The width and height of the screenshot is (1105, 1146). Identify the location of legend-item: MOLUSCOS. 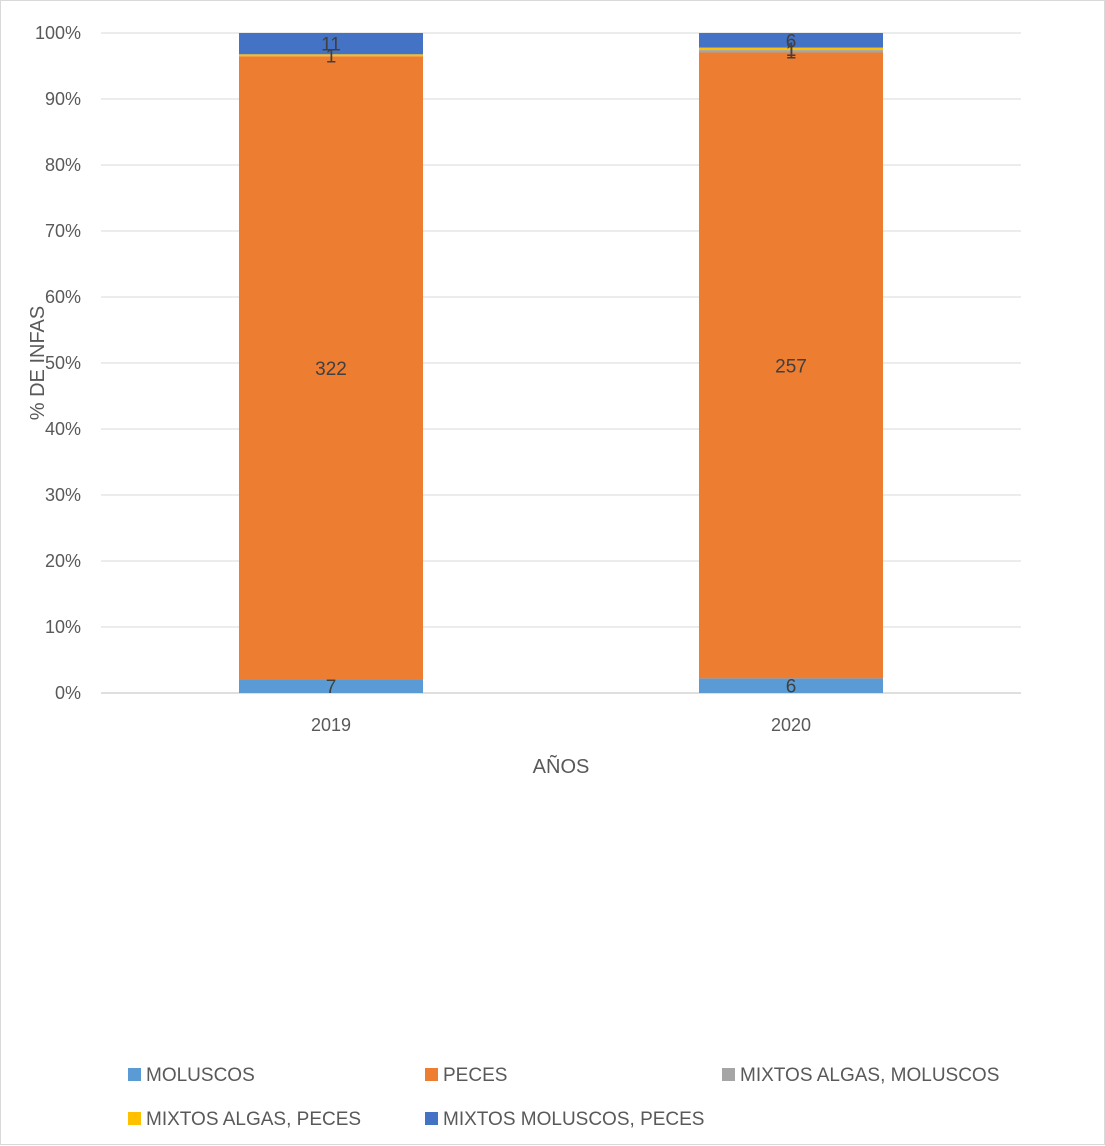
(191, 1075).